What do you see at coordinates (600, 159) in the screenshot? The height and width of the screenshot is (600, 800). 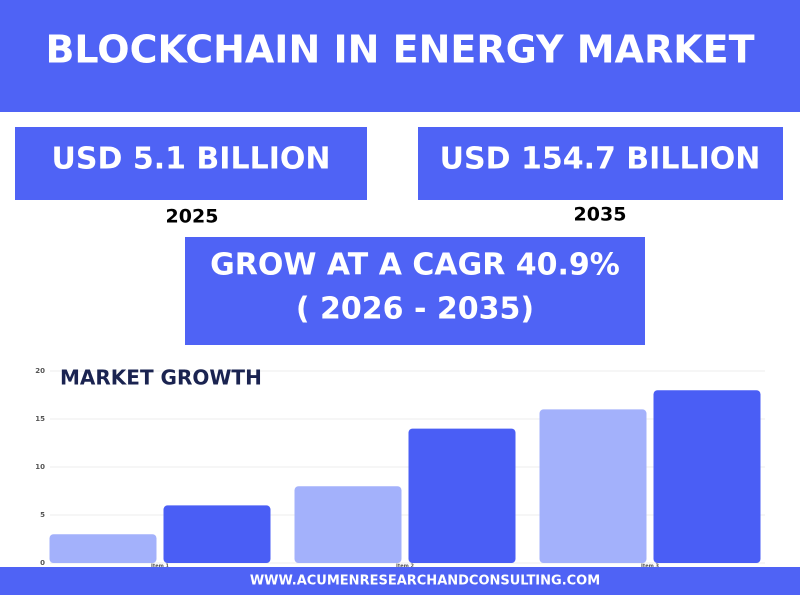 I see `stat-value: USD 154.7 BILLION` at bounding box center [600, 159].